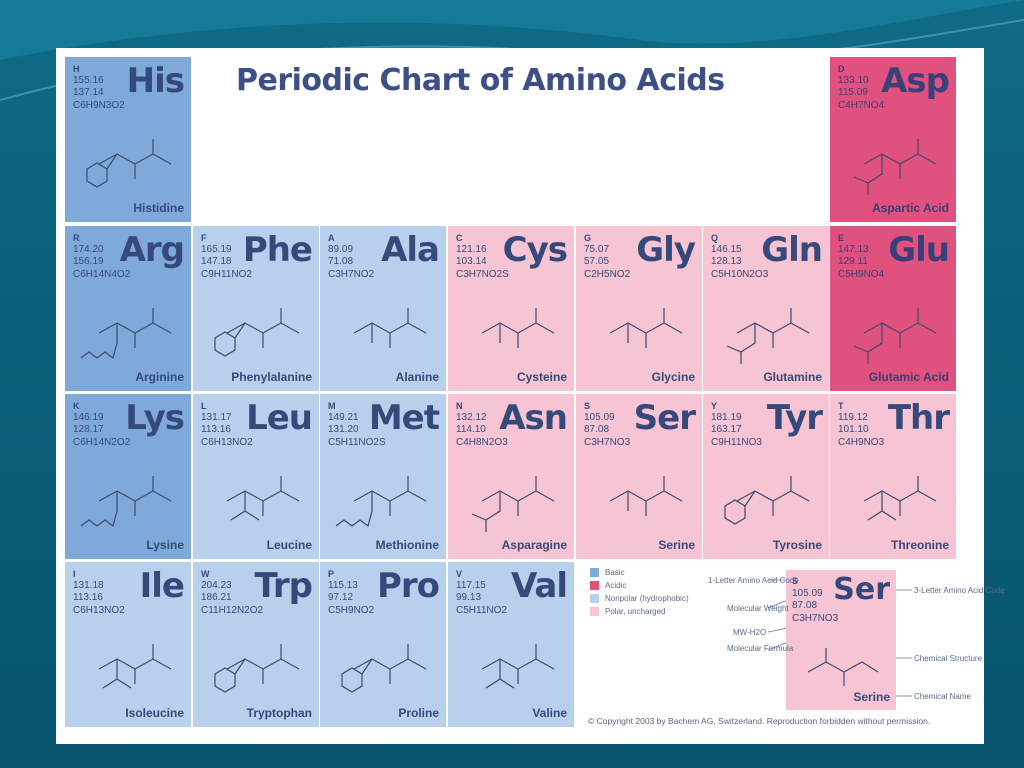 The image size is (1024, 768). I want to click on amino-acid-cell-ala: A 89.09 71.08 C3H7NO2 Ala Alanine, so click(383, 308).